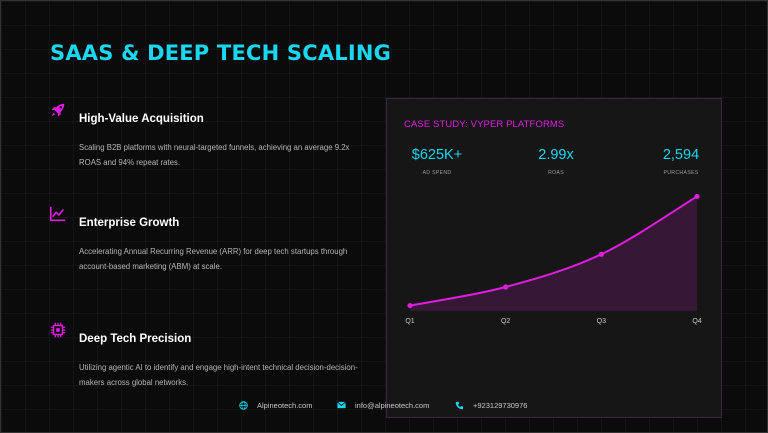 The width and height of the screenshot is (768, 433). What do you see at coordinates (58, 330) in the screenshot?
I see `microchip-icon` at bounding box center [58, 330].